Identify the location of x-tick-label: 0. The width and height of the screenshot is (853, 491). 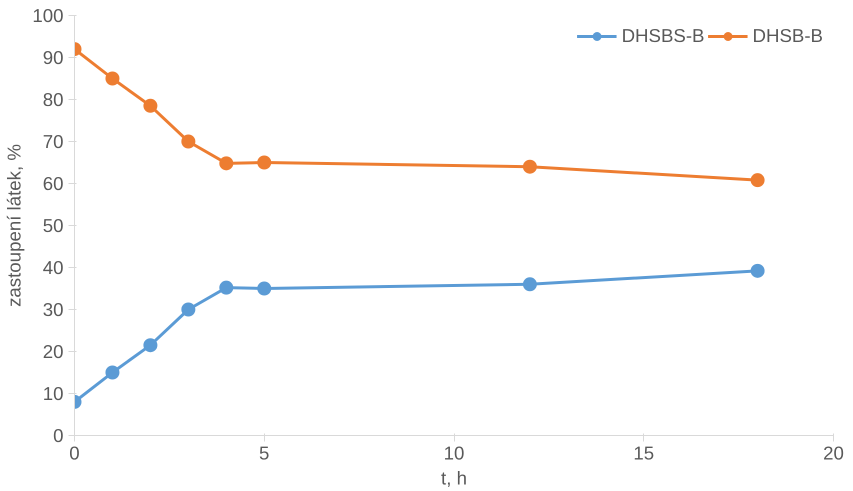
(74, 453).